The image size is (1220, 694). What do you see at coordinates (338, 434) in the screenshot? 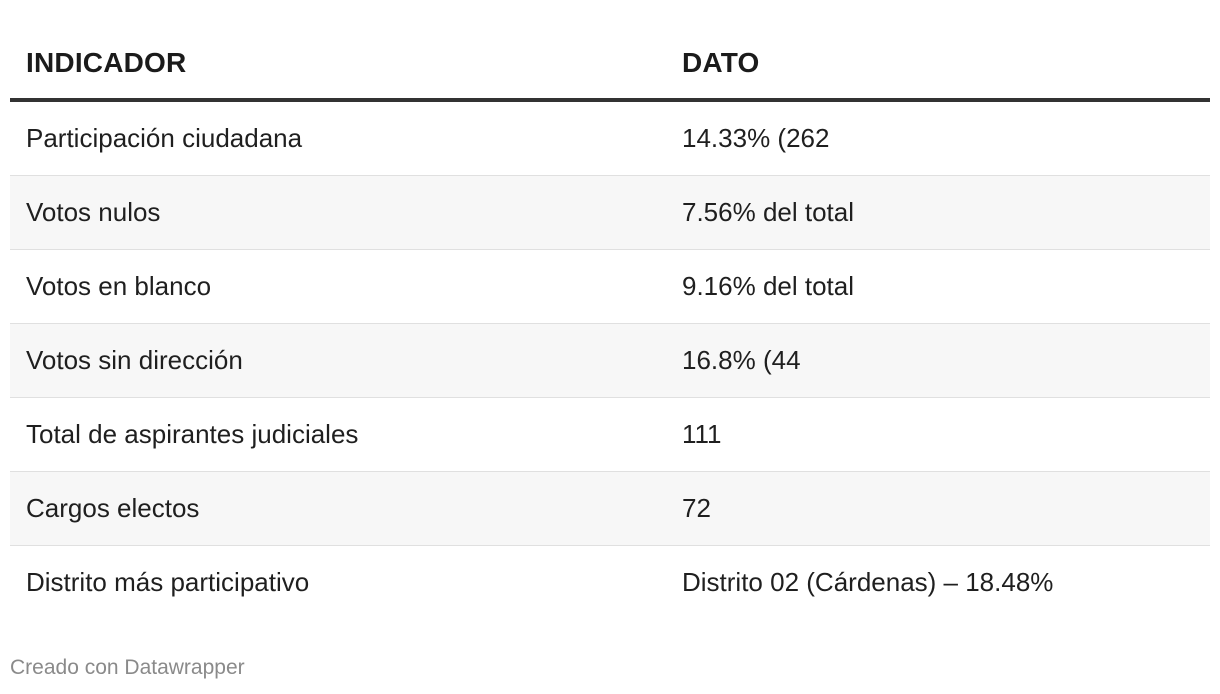
I see `indicator-cell: Total de aspirantes judiciales` at bounding box center [338, 434].